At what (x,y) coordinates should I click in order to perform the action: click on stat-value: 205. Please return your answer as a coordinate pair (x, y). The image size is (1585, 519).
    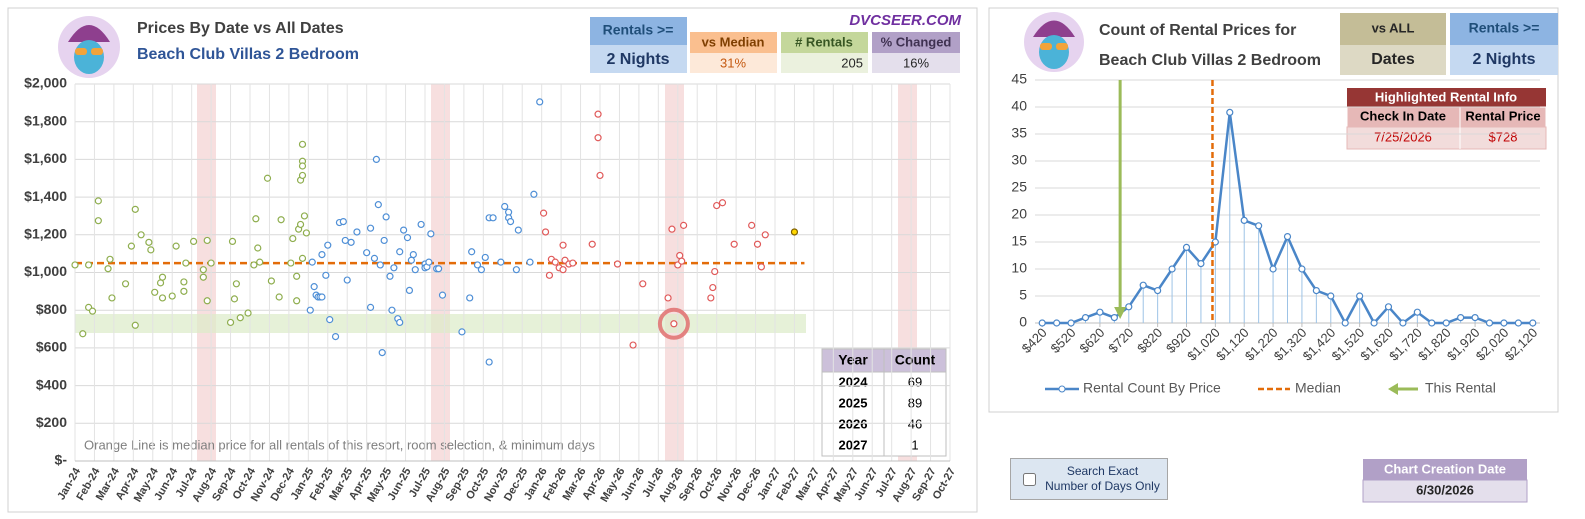
    Looking at the image, I should click on (852, 62).